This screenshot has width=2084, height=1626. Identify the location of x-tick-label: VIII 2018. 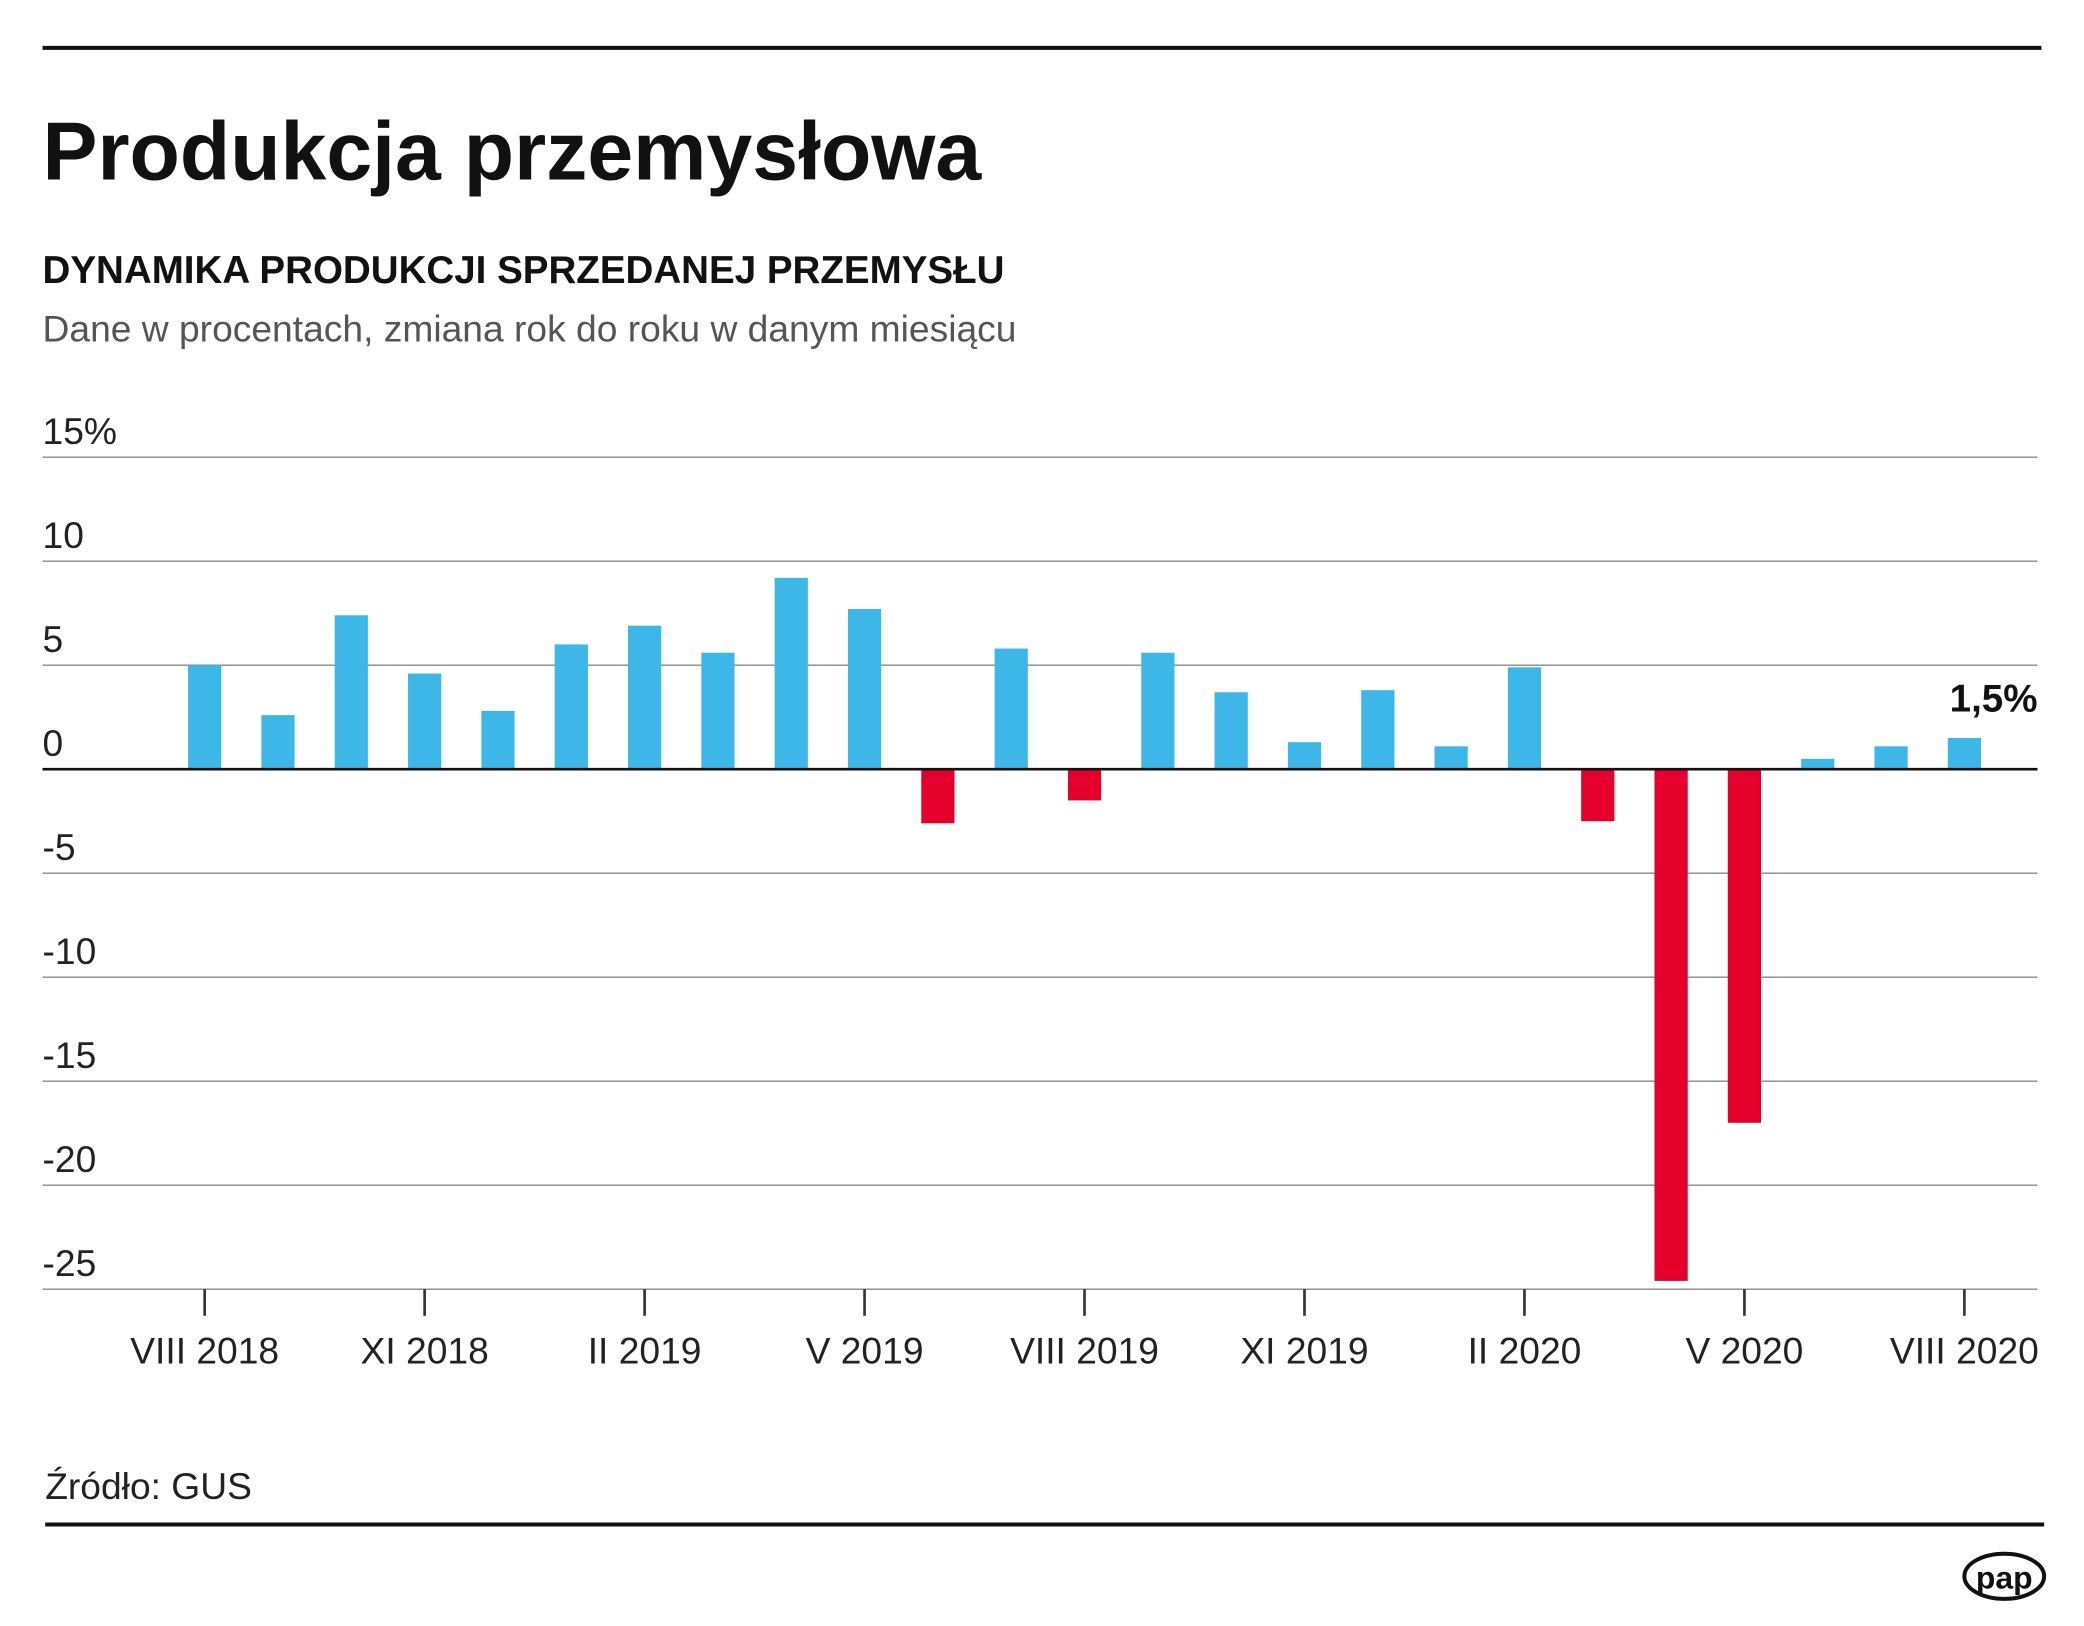
(204, 1351).